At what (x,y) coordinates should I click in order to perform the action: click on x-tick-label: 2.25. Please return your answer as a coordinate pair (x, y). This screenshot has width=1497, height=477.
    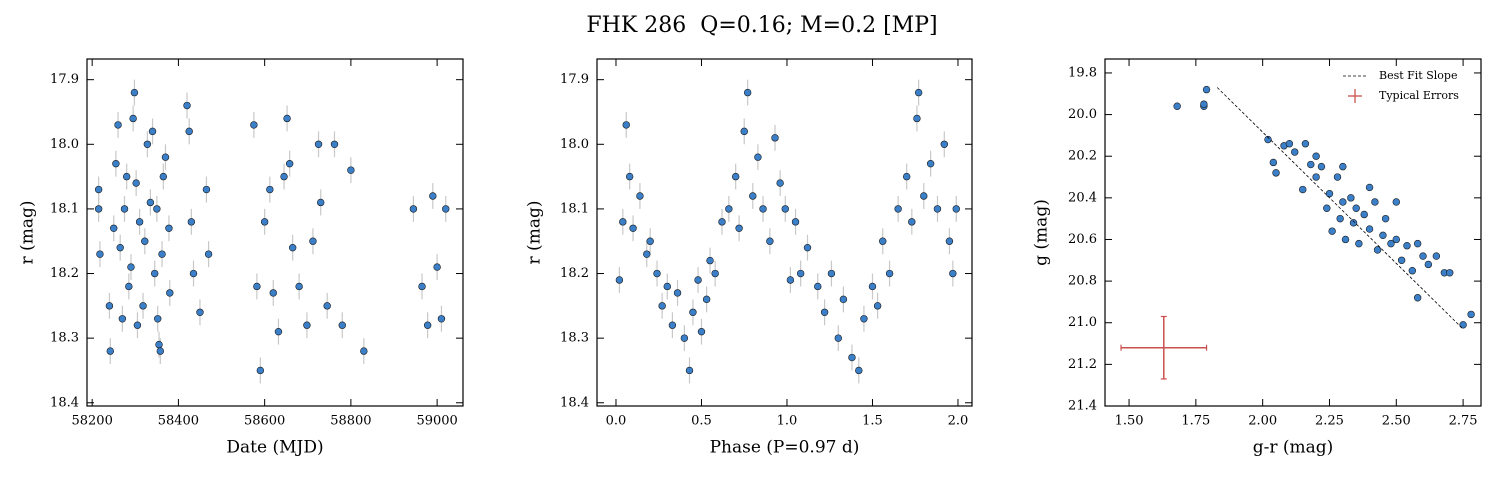
    Looking at the image, I should click on (1329, 421).